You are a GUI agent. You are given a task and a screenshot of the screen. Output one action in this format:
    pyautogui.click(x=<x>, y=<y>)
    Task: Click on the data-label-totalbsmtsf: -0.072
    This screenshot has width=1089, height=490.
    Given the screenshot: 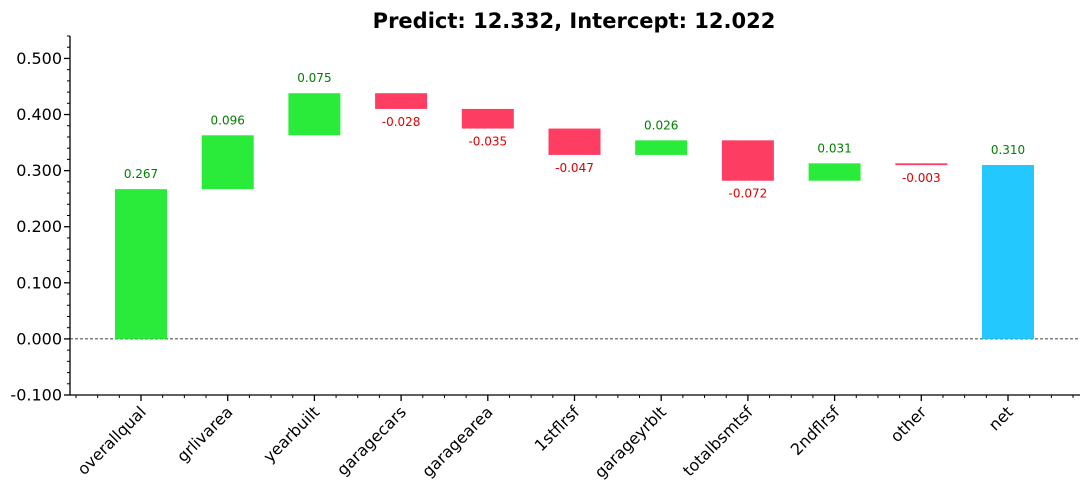 What is the action you would take?
    pyautogui.click(x=748, y=194)
    